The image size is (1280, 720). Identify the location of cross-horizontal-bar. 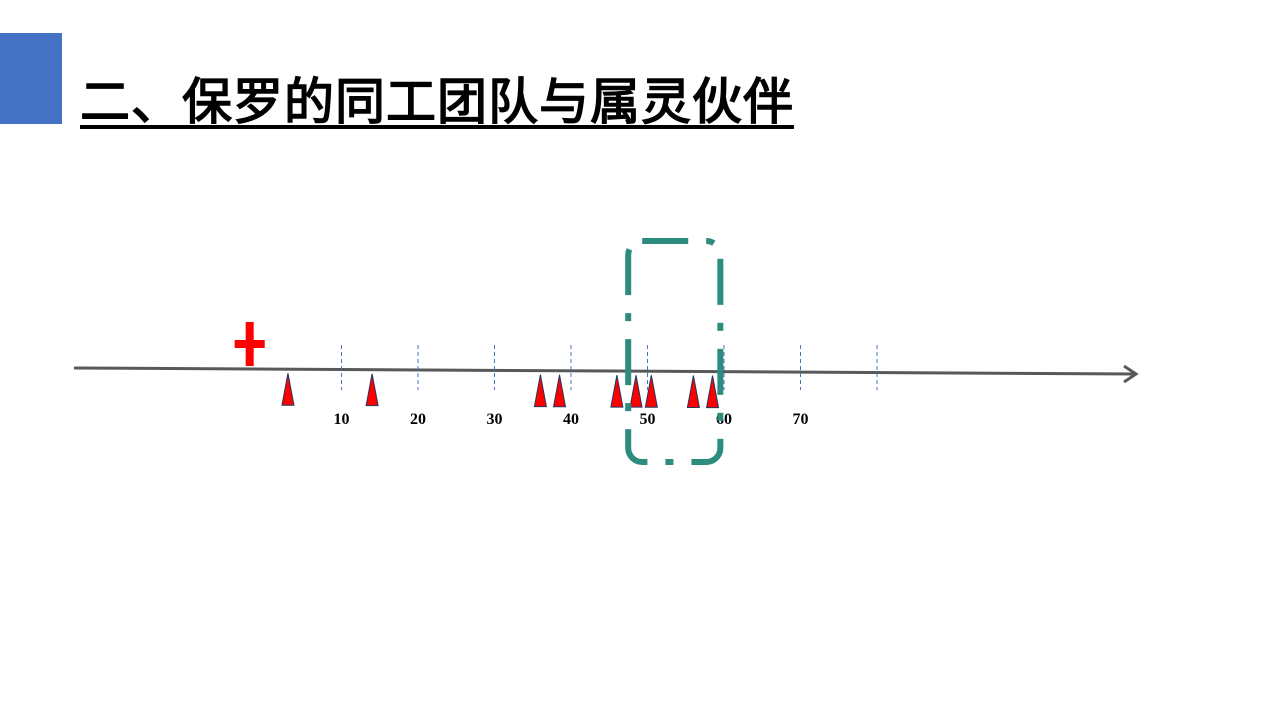
(249, 344).